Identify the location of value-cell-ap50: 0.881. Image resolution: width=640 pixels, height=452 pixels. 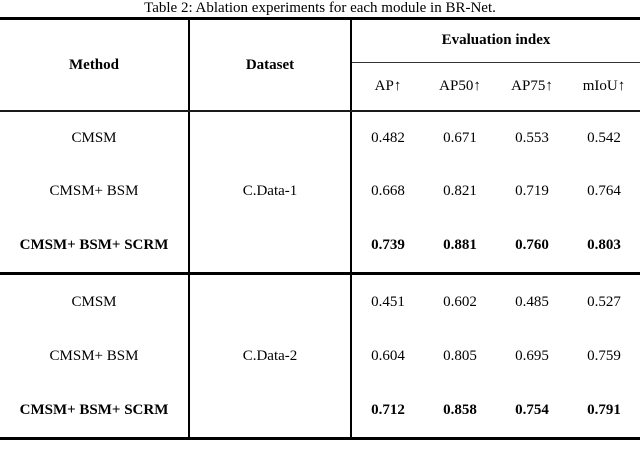
(460, 244).